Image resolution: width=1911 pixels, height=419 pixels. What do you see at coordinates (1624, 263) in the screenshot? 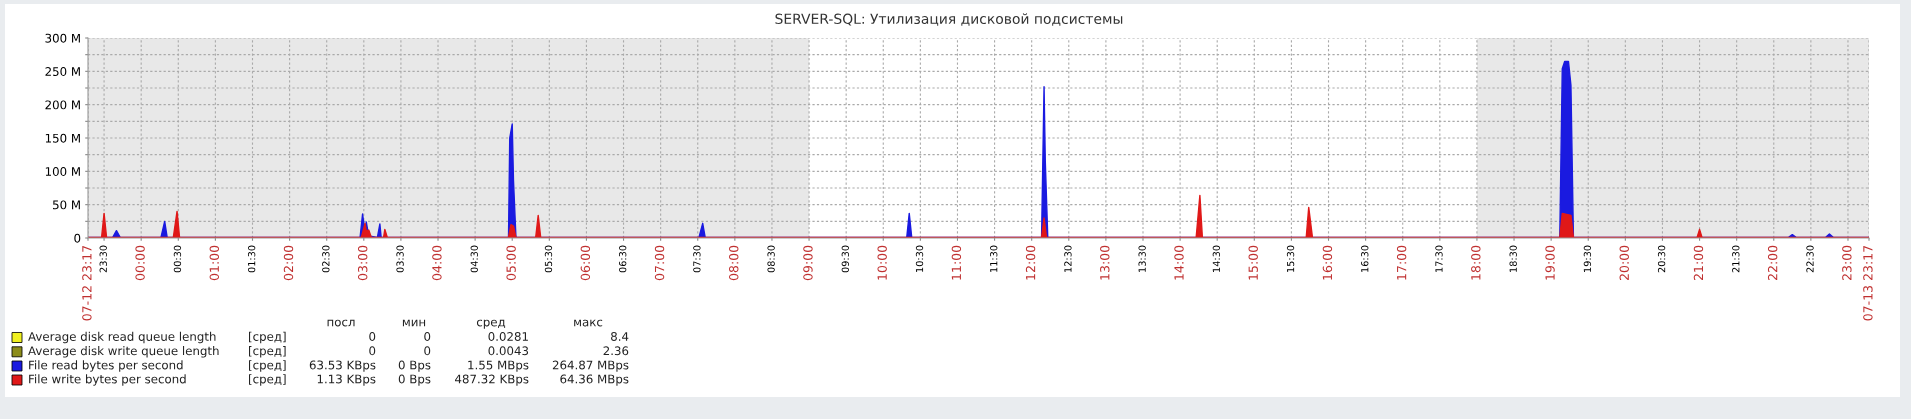
I see `x-tick-label: 20:00` at bounding box center [1624, 263].